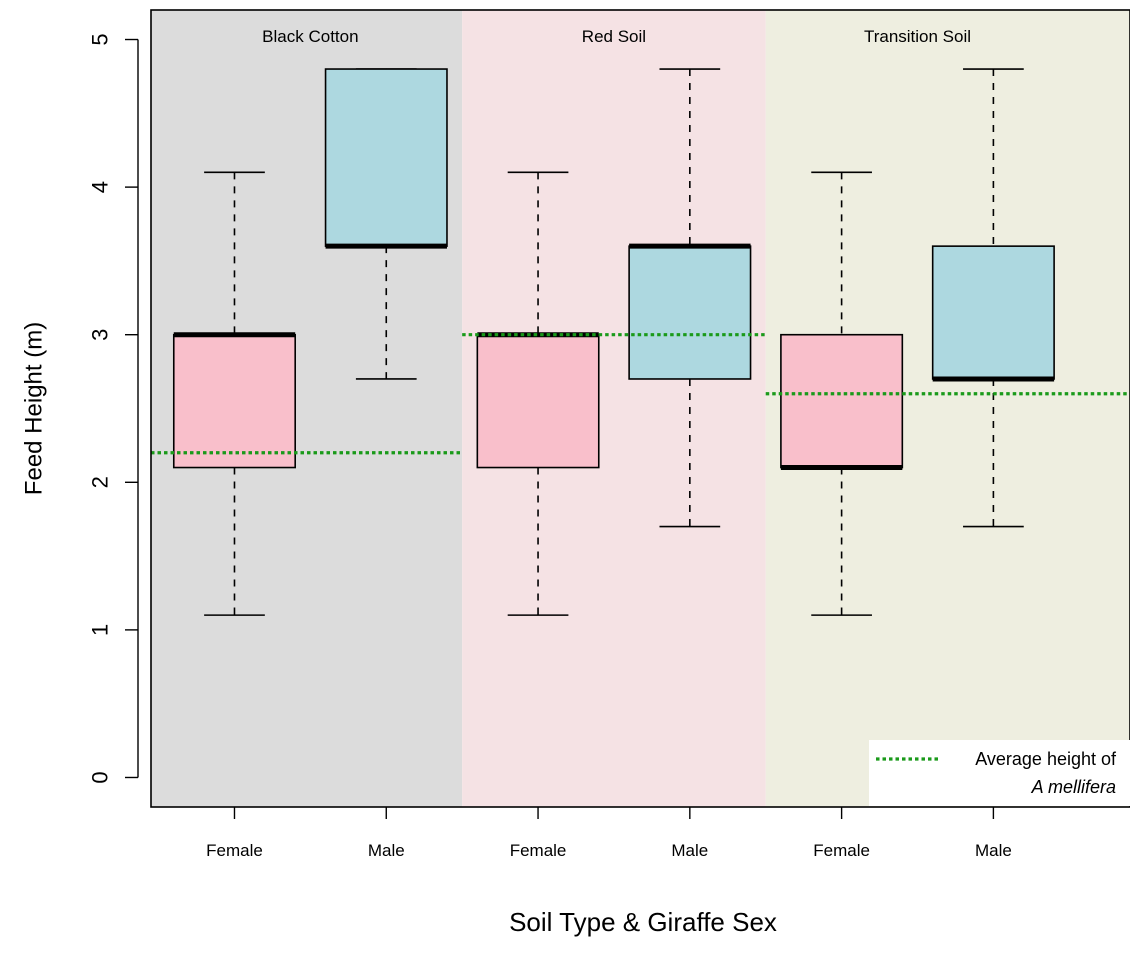 Image resolution: width=1130 pixels, height=960 pixels. Describe the element at coordinates (100, 482) in the screenshot. I see `y-tick-label: 2` at that location.